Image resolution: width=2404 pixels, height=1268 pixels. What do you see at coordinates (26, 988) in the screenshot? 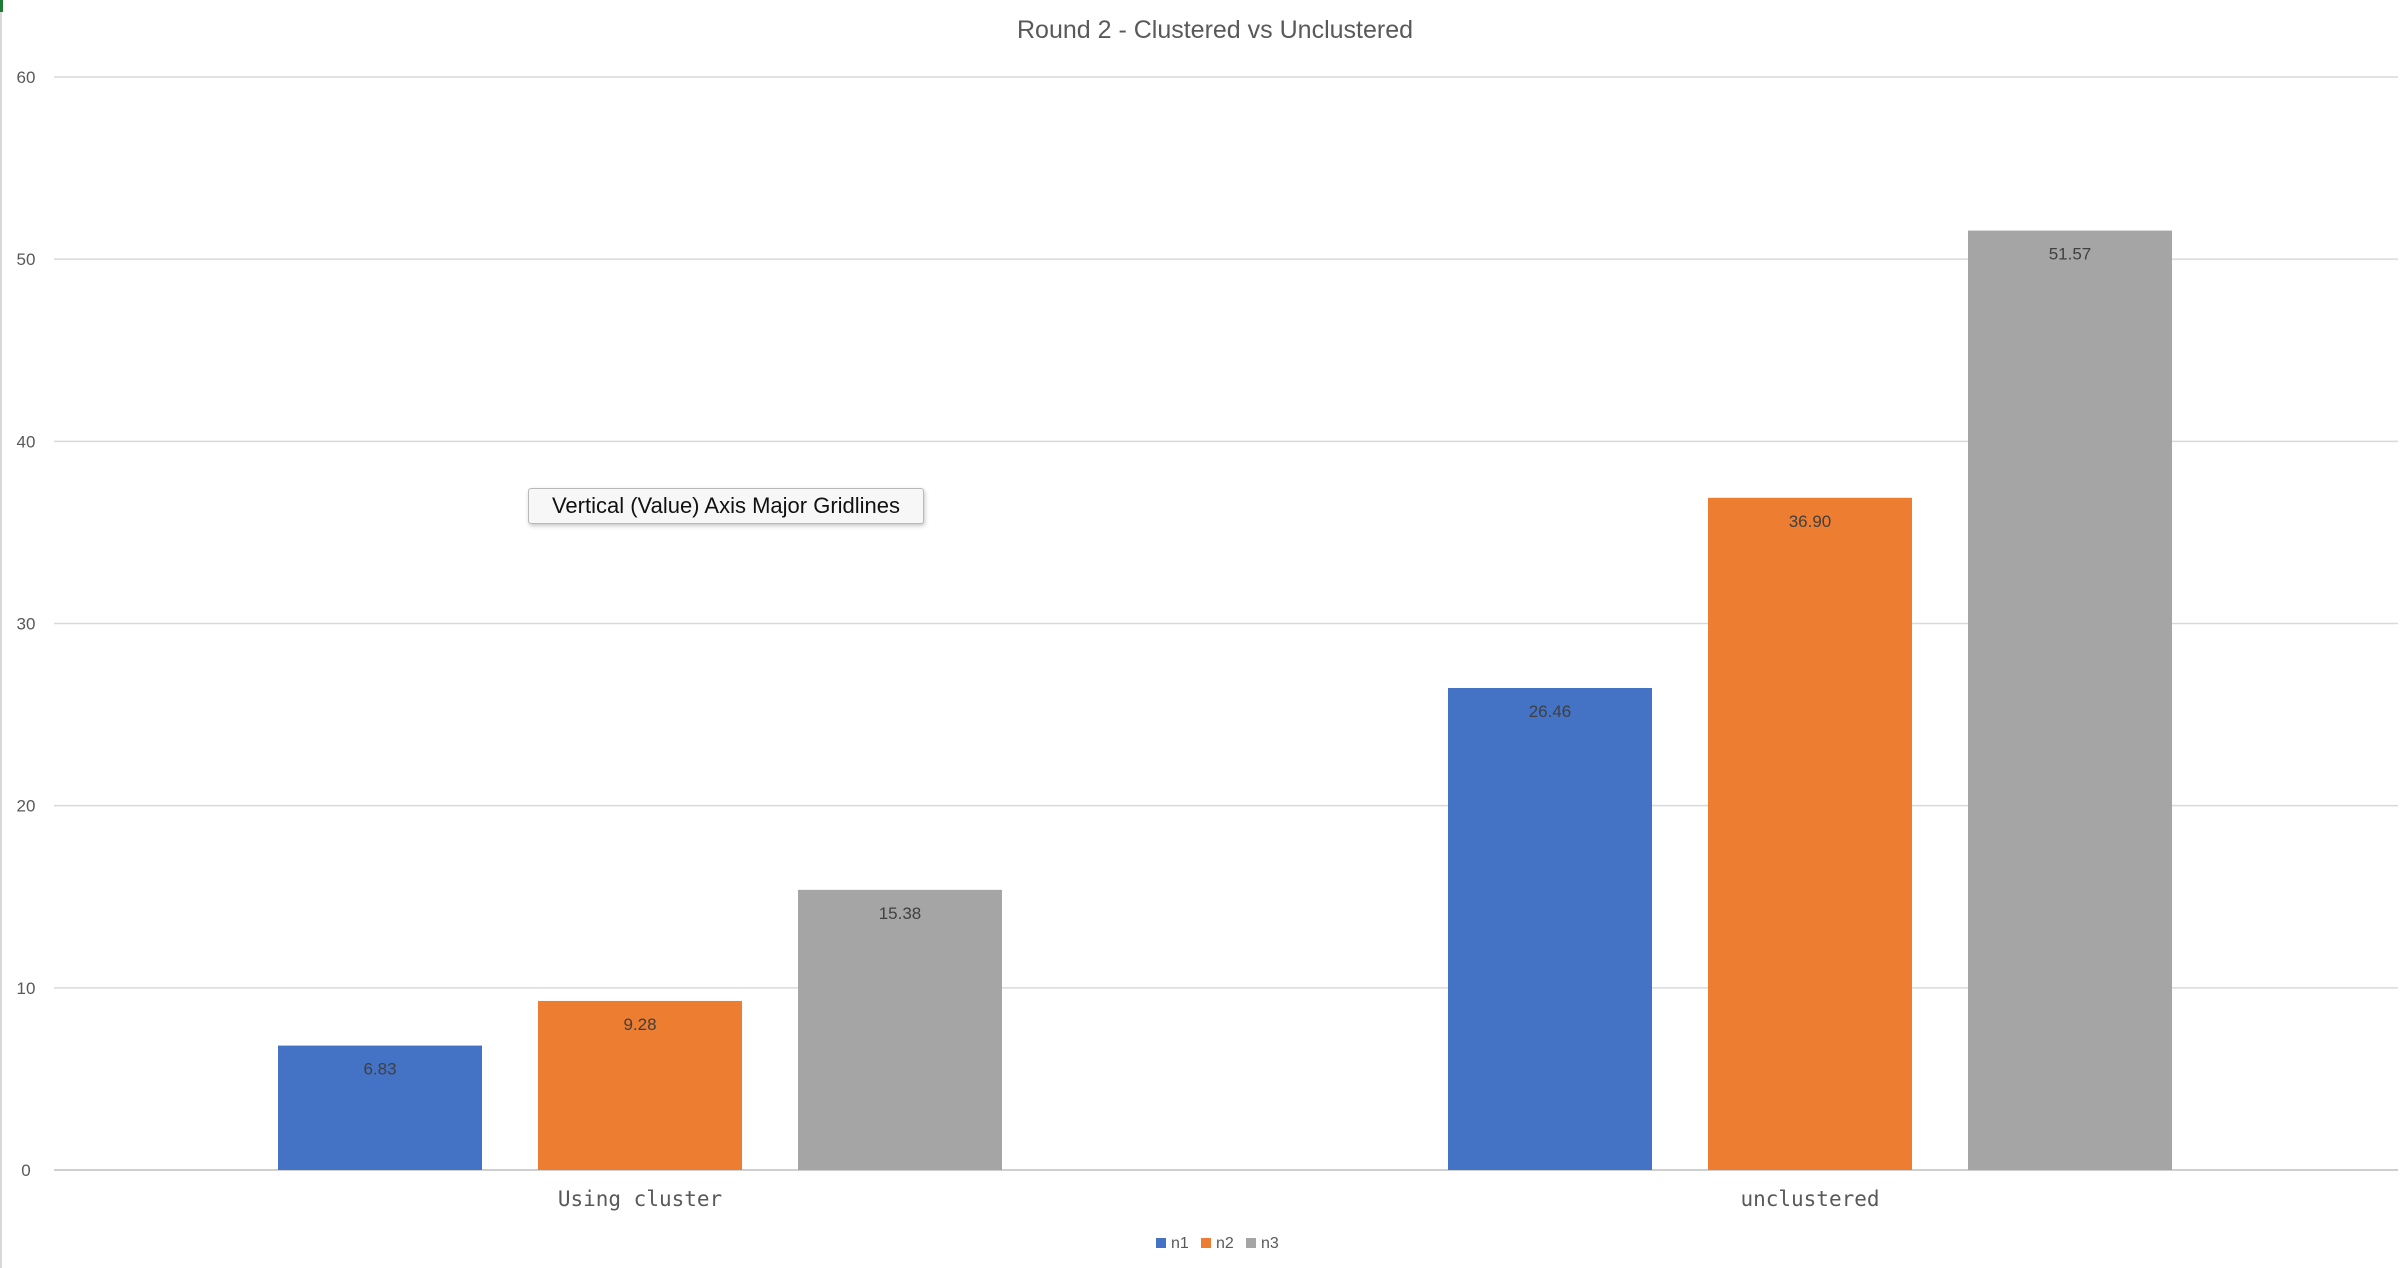
I see `y-tick-label: 10` at bounding box center [26, 988].